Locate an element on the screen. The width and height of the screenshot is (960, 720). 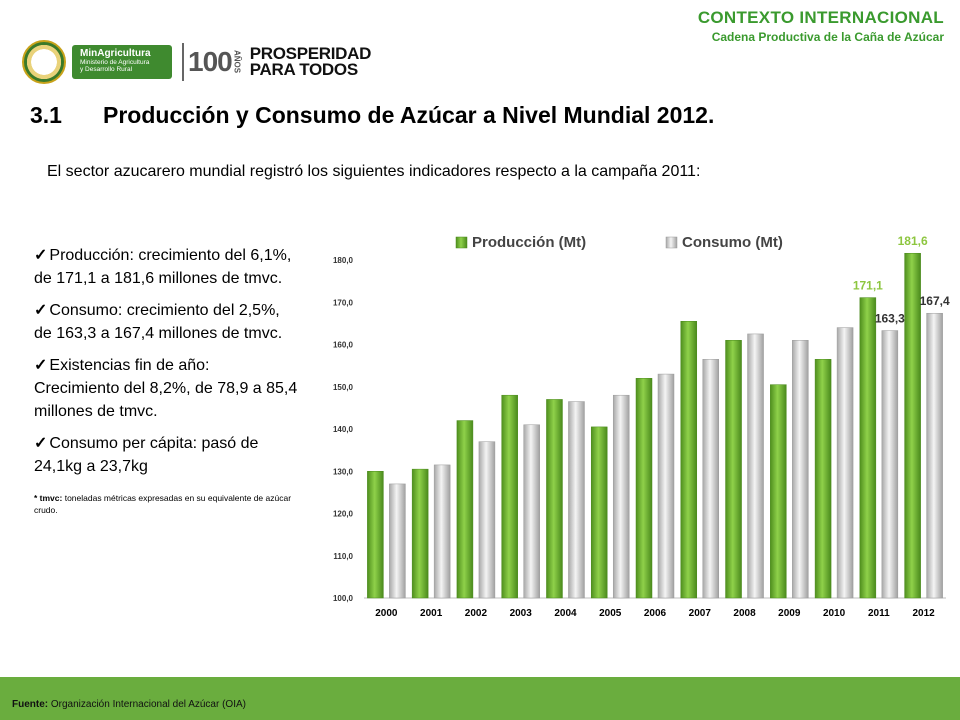
source-label: Fuente: is located at coordinates (30, 704).